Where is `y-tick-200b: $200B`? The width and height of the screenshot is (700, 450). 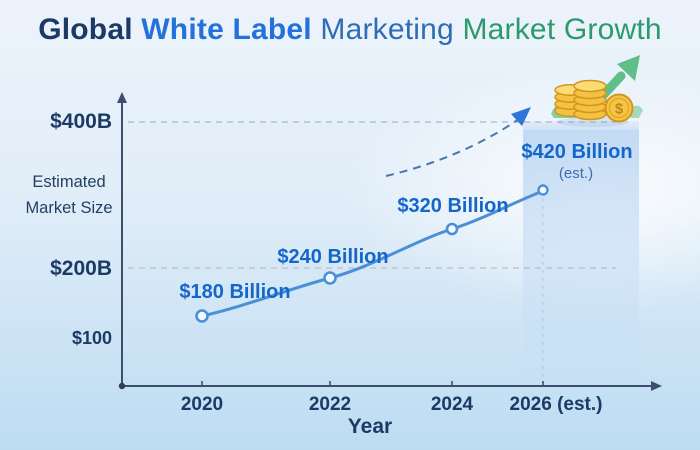
y-tick-200b: $200B is located at coordinates (81, 268).